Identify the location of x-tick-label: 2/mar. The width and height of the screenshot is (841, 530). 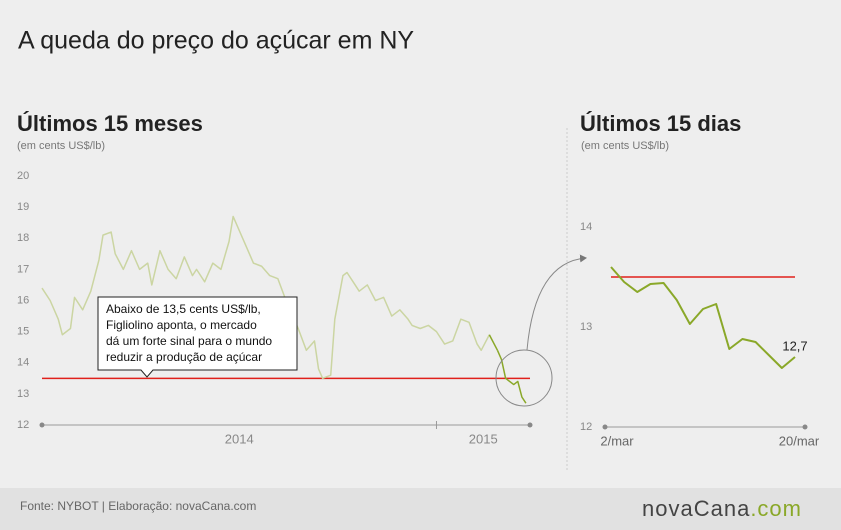
(617, 440).